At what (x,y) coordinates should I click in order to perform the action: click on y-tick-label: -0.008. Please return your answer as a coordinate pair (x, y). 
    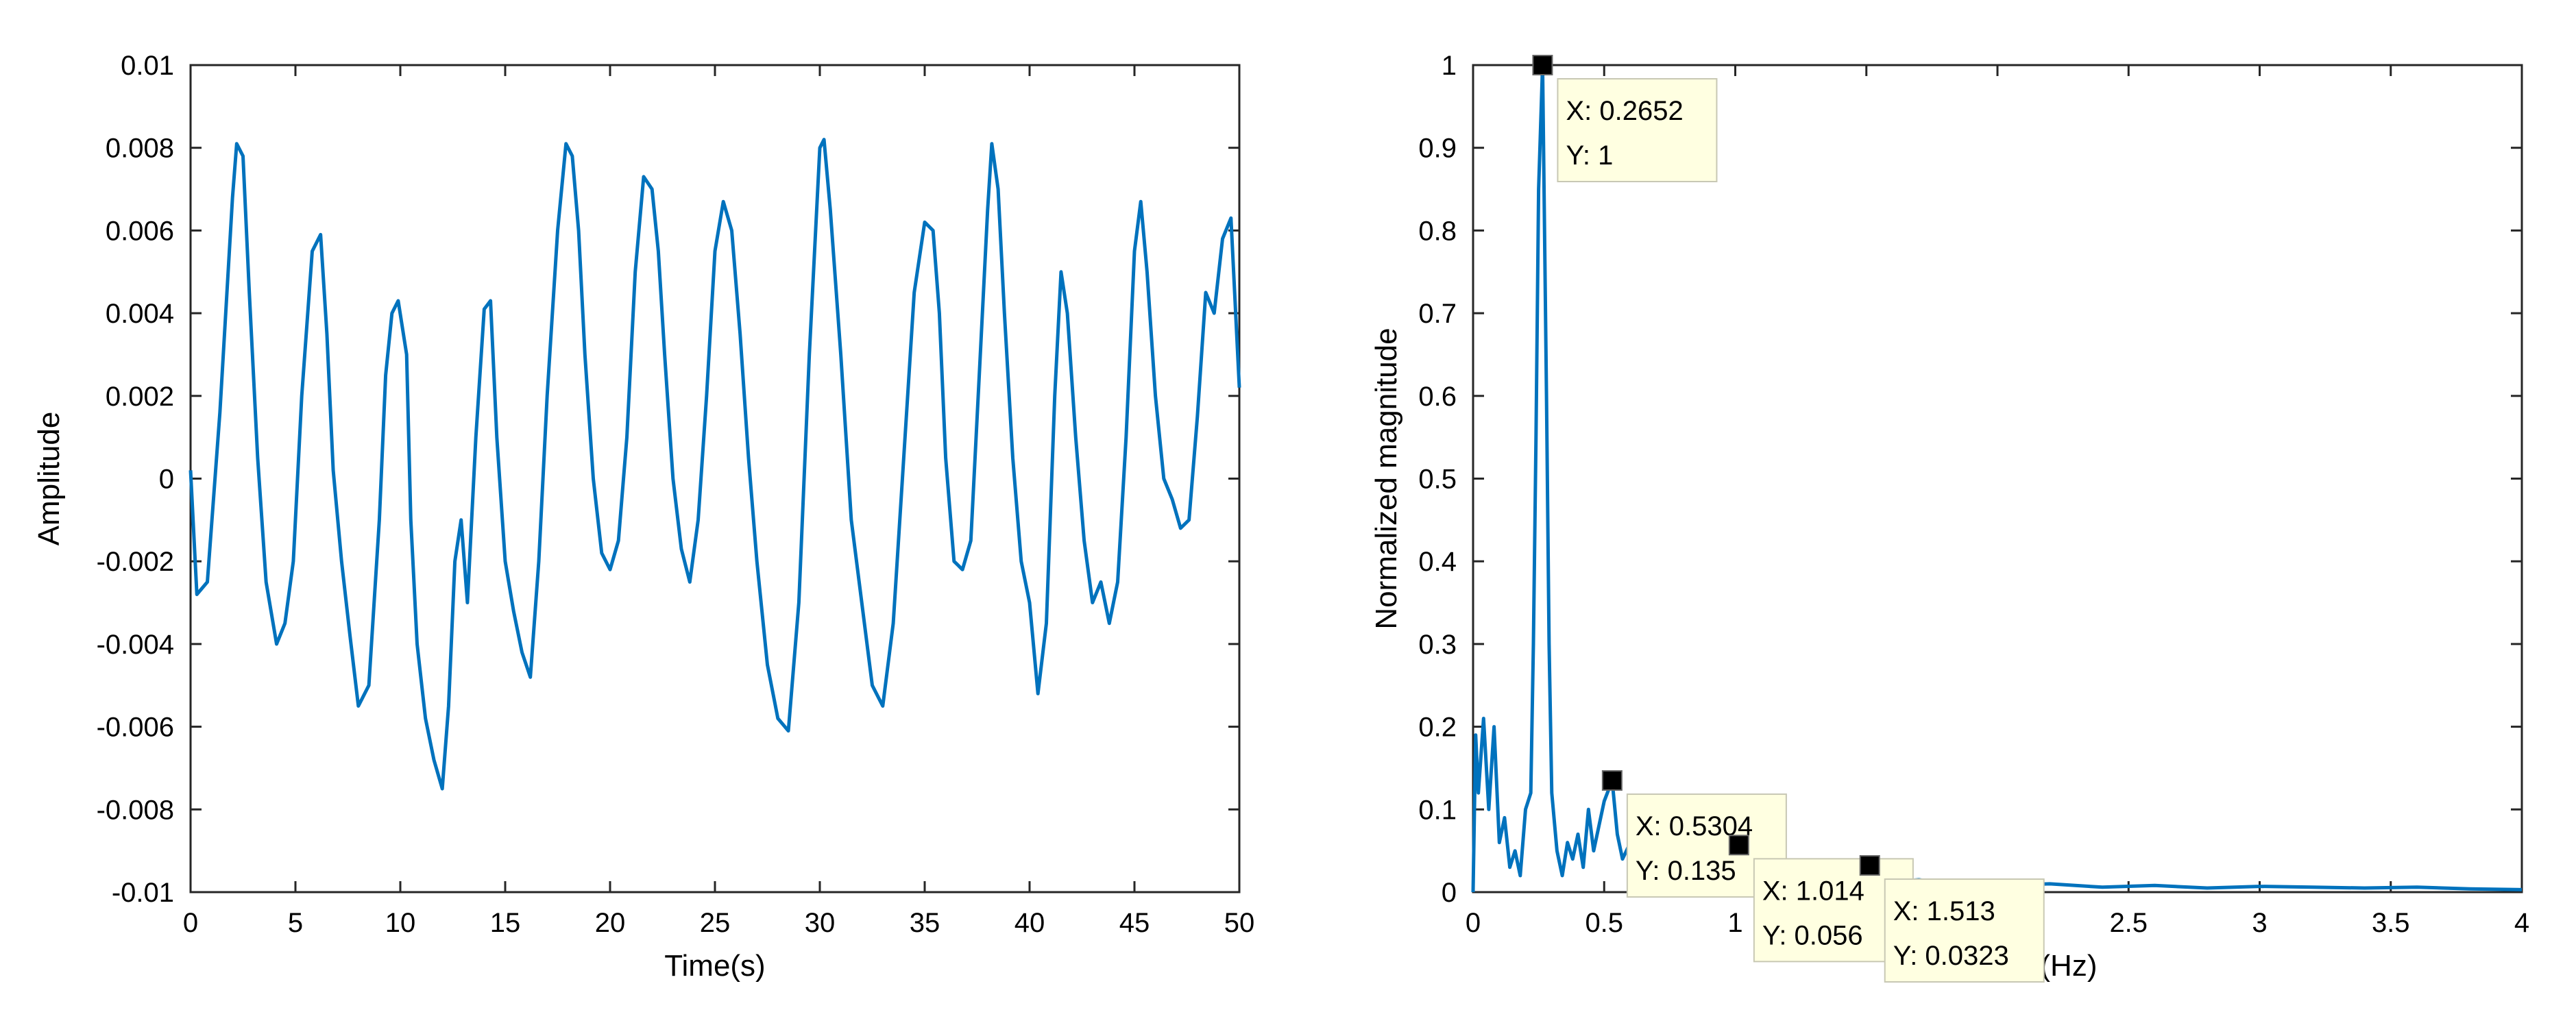
    Looking at the image, I should click on (135, 810).